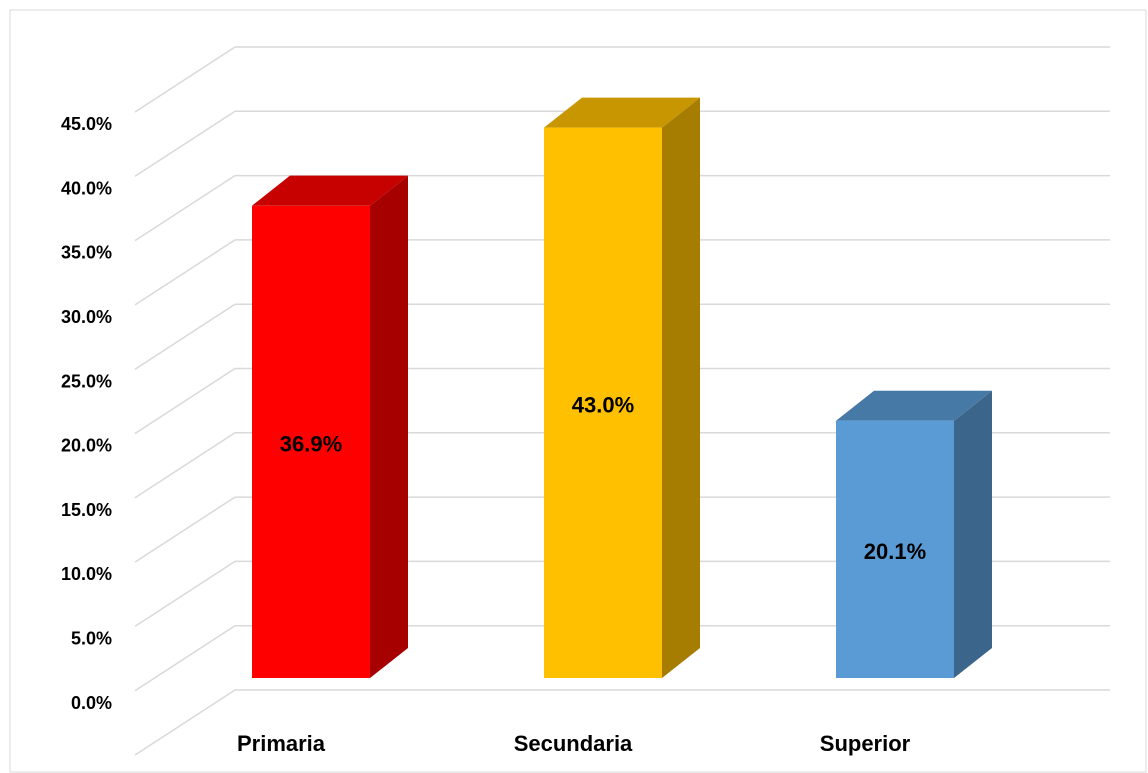 The image size is (1148, 773). Describe the element at coordinates (86, 188) in the screenshot. I see `y-tick-label: 40.0%` at that location.